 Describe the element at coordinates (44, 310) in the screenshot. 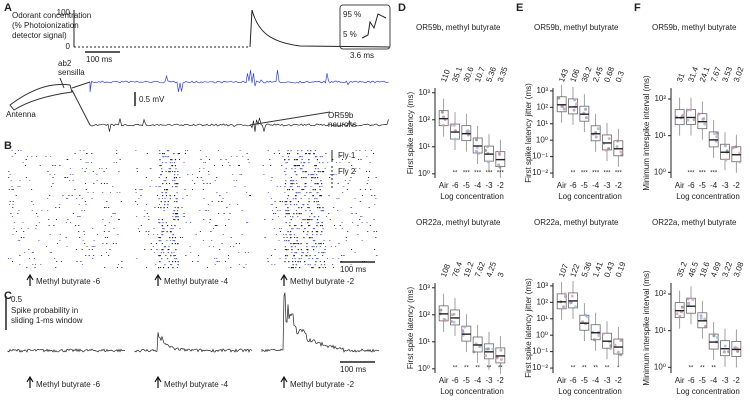

I see `ylabel: Spike probability in` at that location.